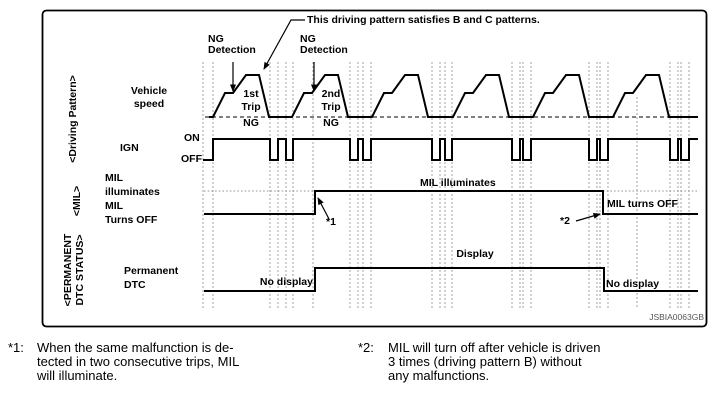 The width and height of the screenshot is (717, 403). Describe the element at coordinates (284, 44) in the screenshot. I see `top-annotation-arrow` at that location.